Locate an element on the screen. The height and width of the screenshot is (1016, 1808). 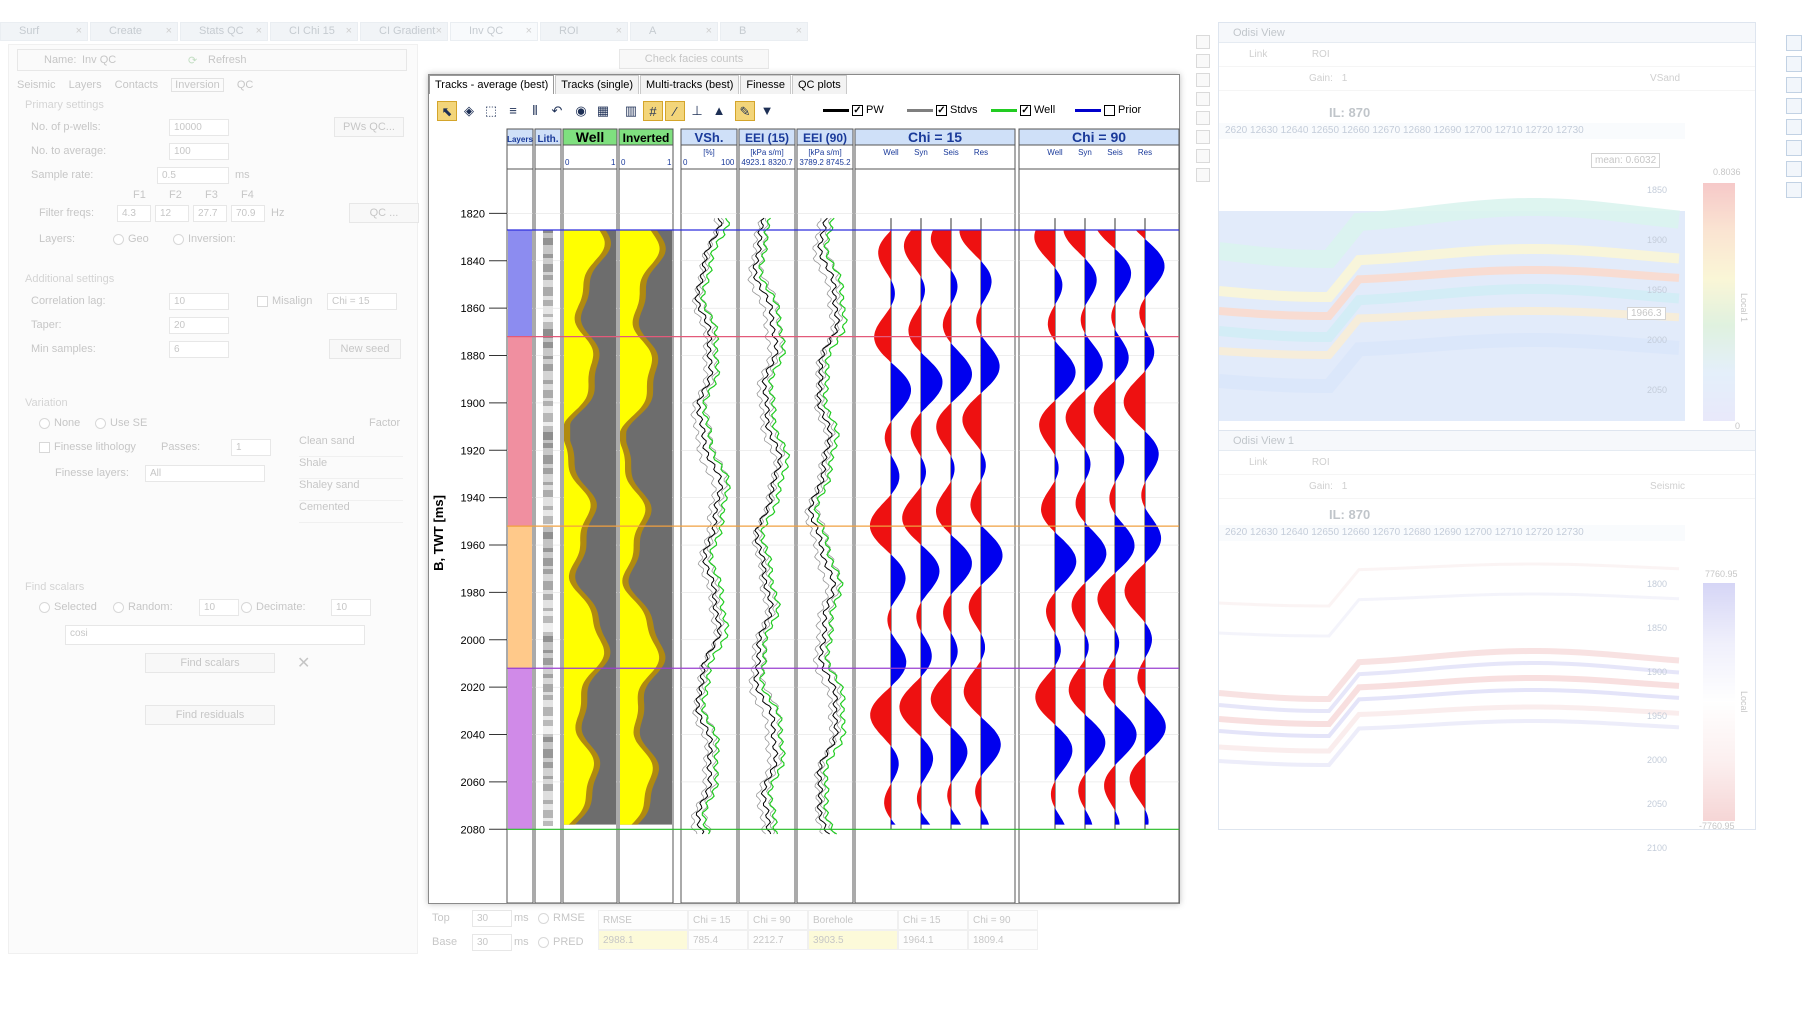
taper-input: 20 is located at coordinates (199, 325).